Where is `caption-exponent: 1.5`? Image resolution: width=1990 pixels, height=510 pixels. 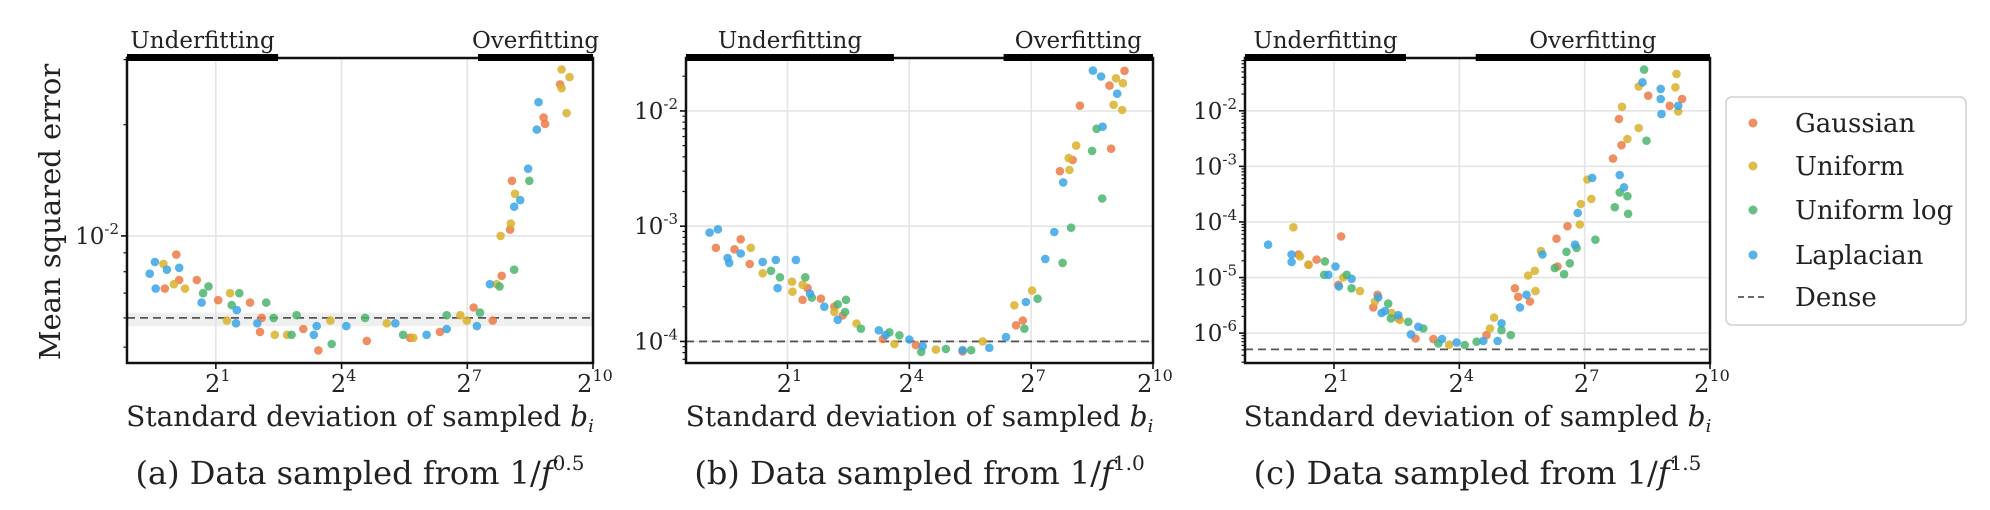
caption-exponent: 1.5 is located at coordinates (1686, 463).